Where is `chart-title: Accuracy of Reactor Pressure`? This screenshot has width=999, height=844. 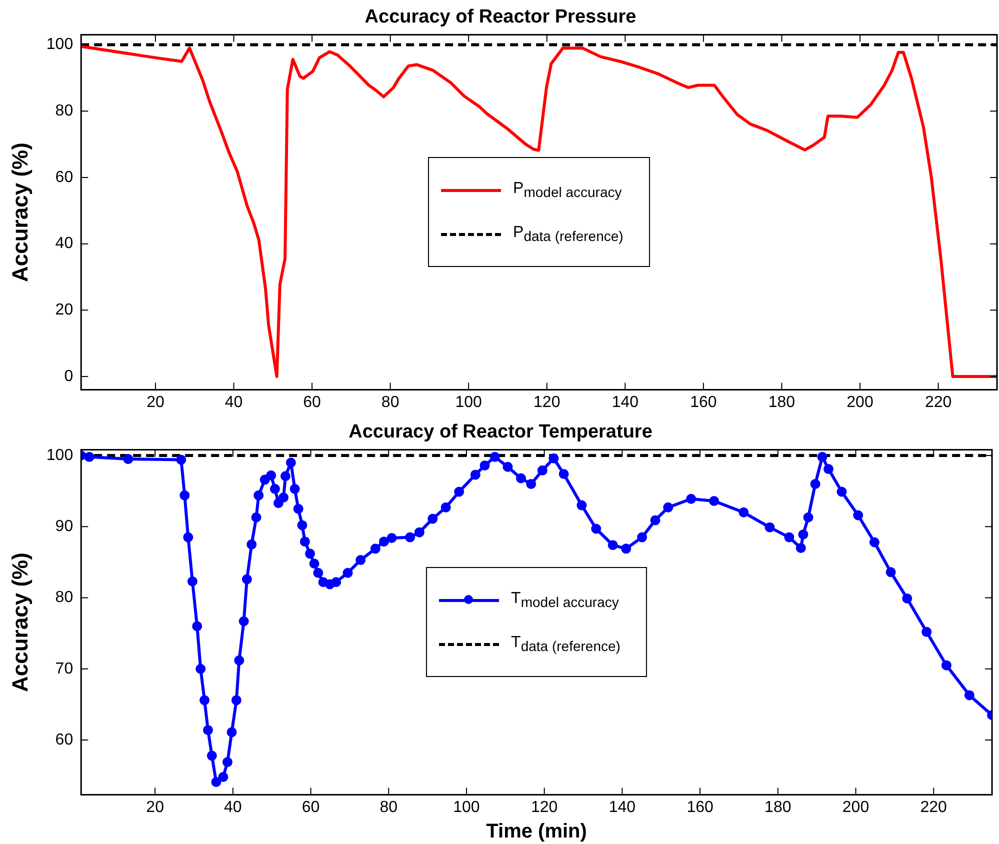 chart-title: Accuracy of Reactor Pressure is located at coordinates (500, 17).